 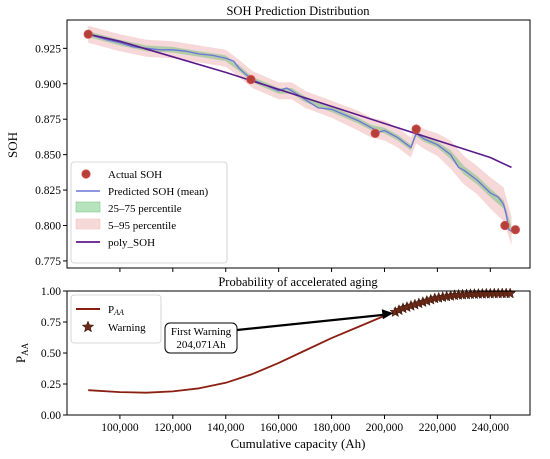 What do you see at coordinates (310, 322) in the screenshot?
I see `annotation-arrow-shaft` at bounding box center [310, 322].